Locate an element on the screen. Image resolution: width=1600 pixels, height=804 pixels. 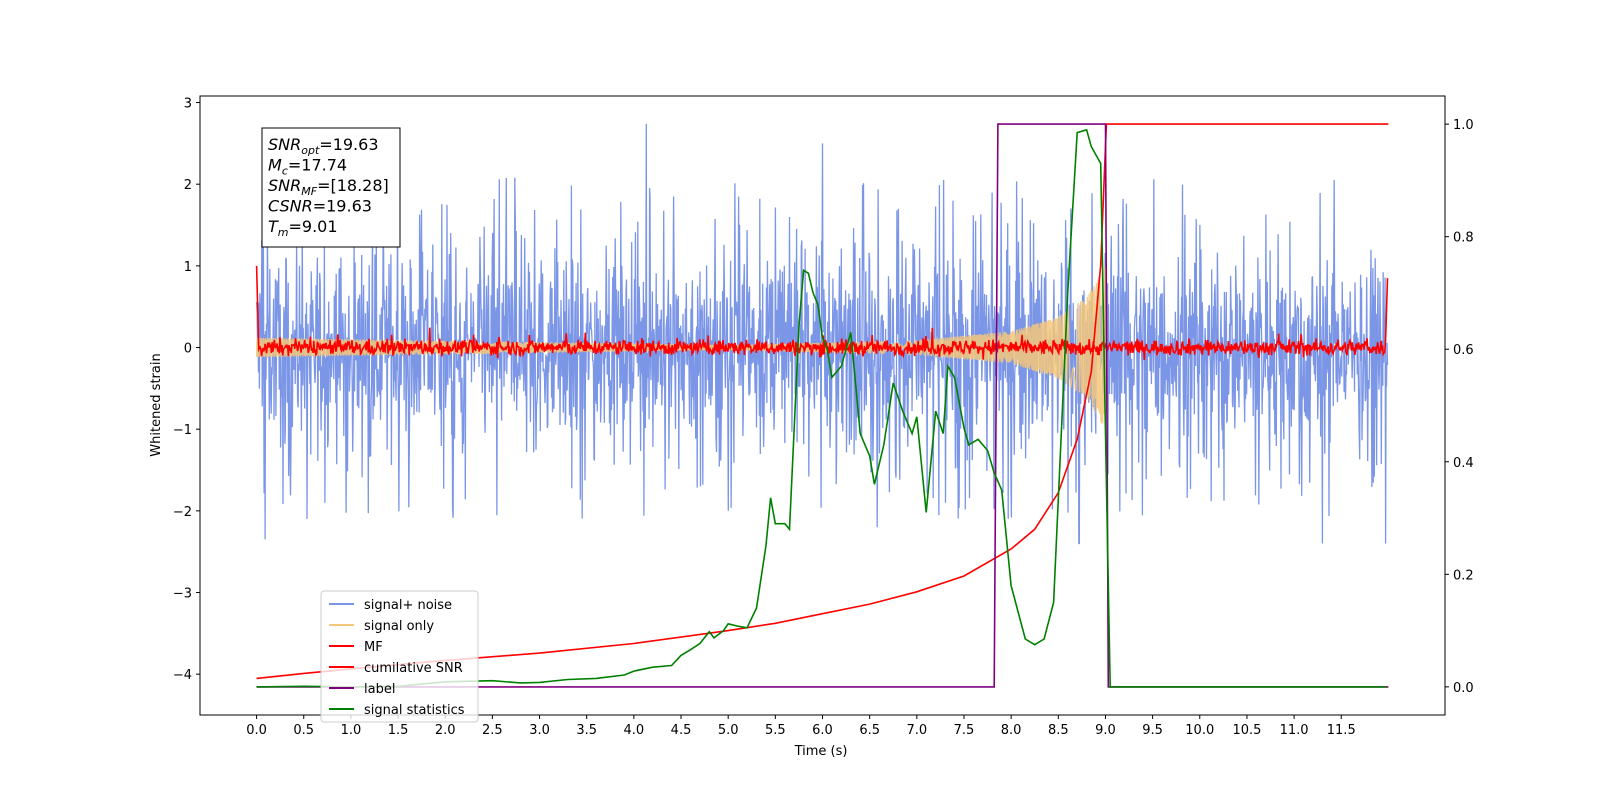
y-tick-label: 1 is located at coordinates (188, 267).